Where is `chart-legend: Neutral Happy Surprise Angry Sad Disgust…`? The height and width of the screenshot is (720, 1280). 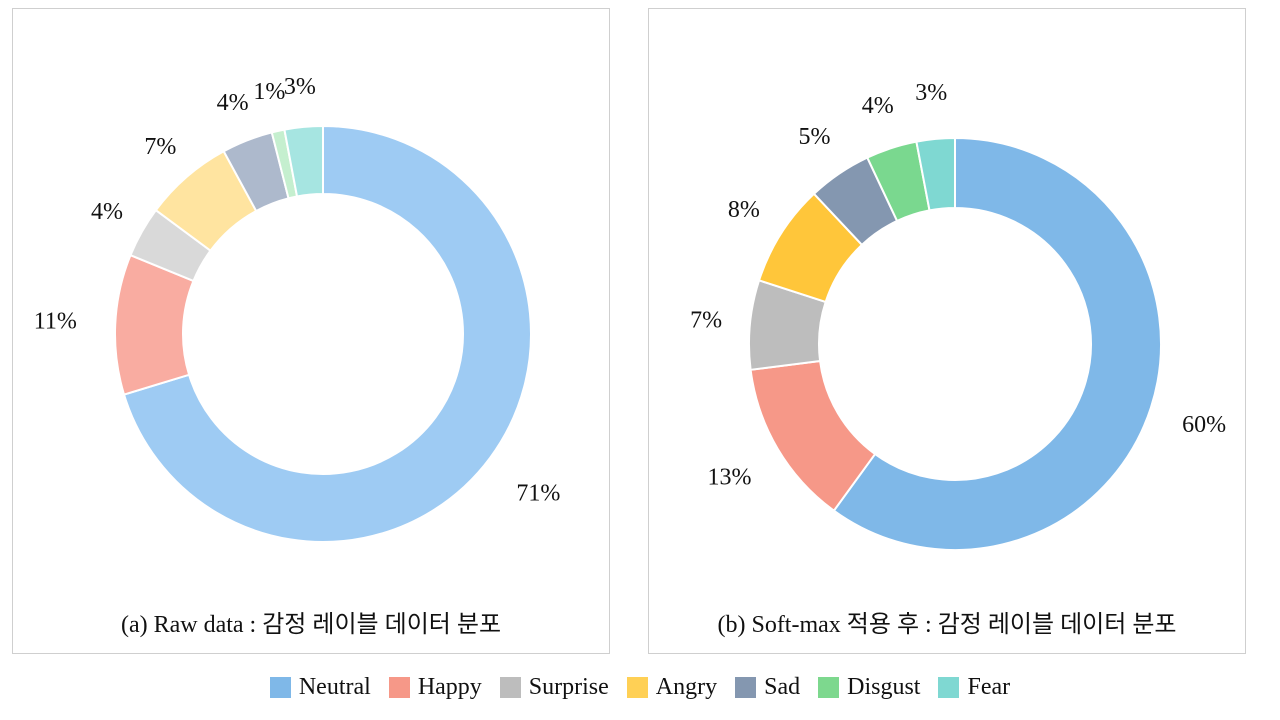 chart-legend: Neutral Happy Surprise Angry Sad Disgust… is located at coordinates (640, 687).